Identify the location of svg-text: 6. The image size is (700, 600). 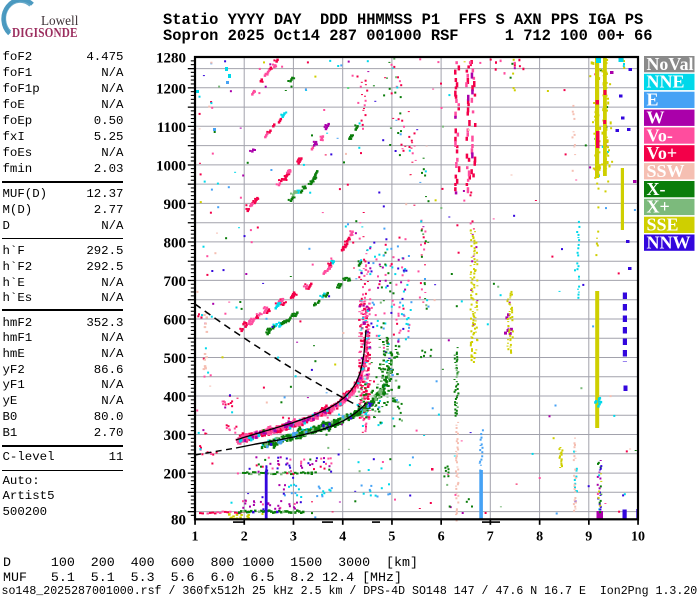
(441, 537).